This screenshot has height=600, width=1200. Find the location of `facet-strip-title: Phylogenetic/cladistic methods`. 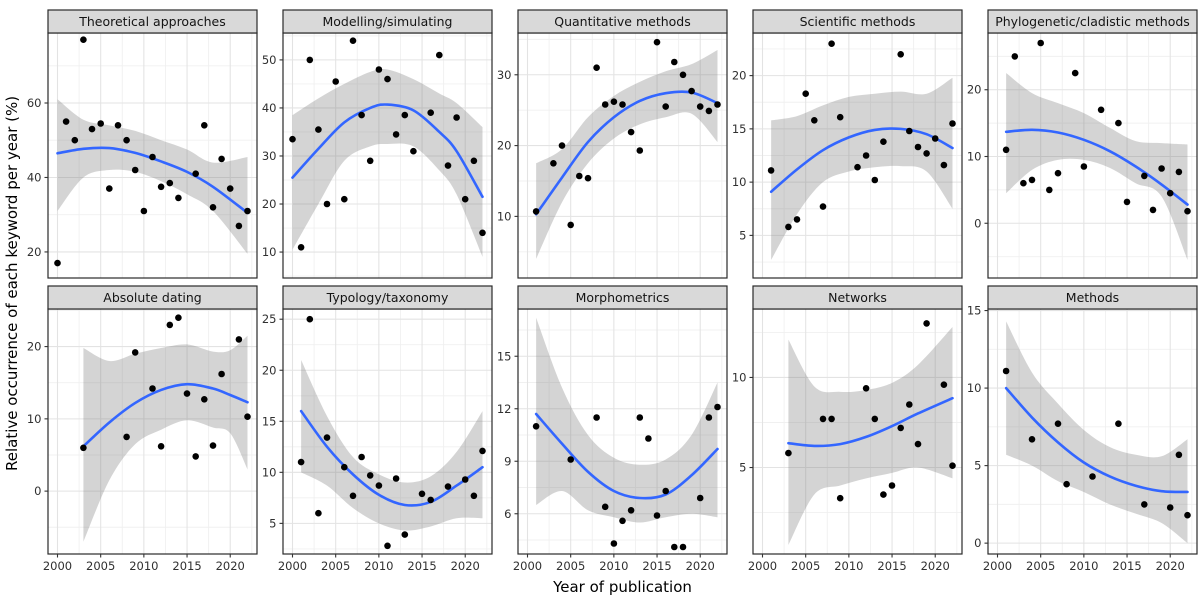

facet-strip-title: Phylogenetic/cladistic methods is located at coordinates (1092, 21).